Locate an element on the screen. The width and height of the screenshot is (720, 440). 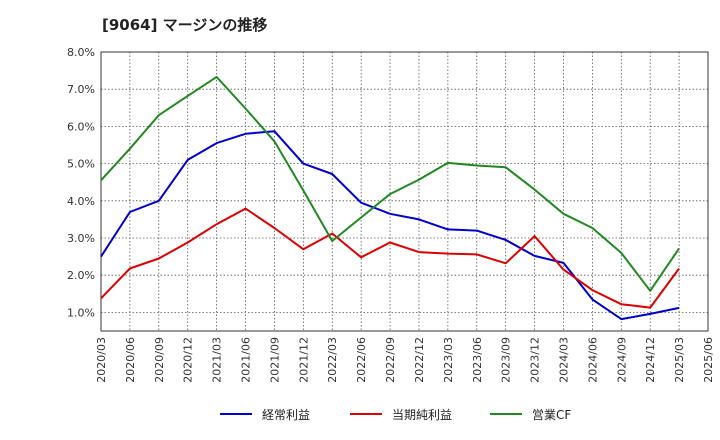
x-tick-label: 2023/06 is located at coordinates (477, 360).